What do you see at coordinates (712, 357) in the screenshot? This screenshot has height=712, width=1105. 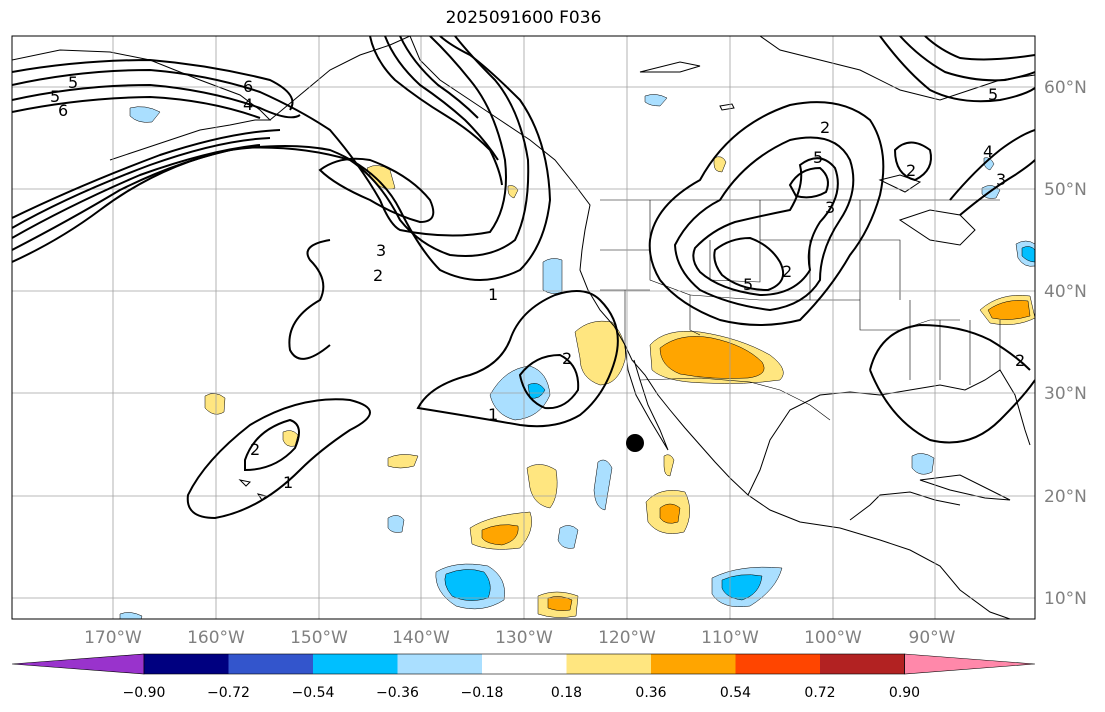 I see `shade-orange-southwest-core` at bounding box center [712, 357].